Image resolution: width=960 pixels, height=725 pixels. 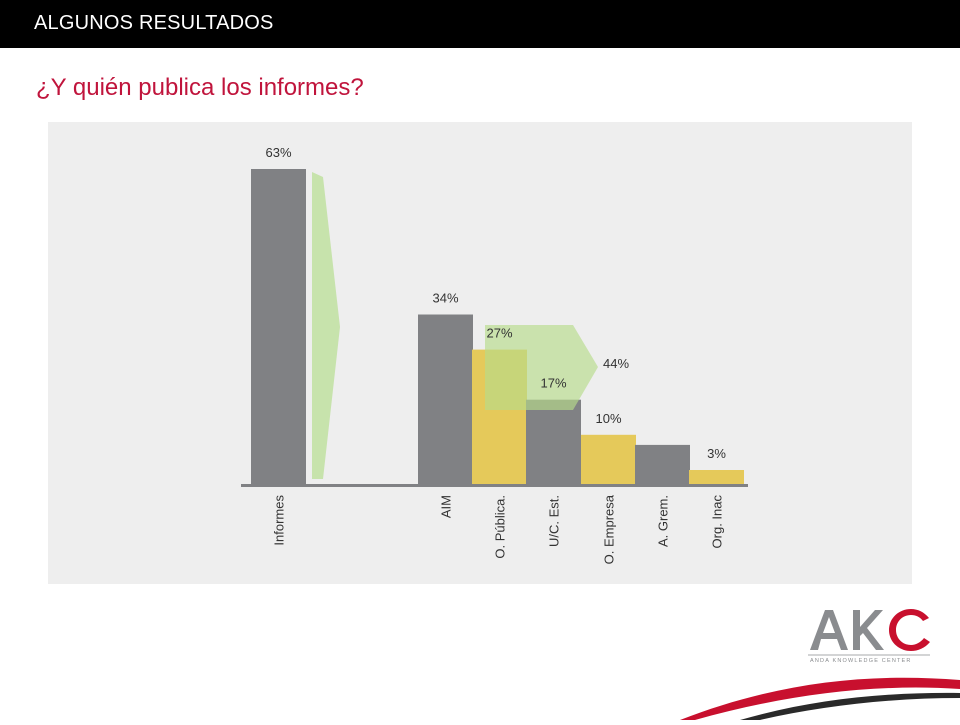 What do you see at coordinates (445, 298) in the screenshot?
I see `value-label-1: 34%` at bounding box center [445, 298].